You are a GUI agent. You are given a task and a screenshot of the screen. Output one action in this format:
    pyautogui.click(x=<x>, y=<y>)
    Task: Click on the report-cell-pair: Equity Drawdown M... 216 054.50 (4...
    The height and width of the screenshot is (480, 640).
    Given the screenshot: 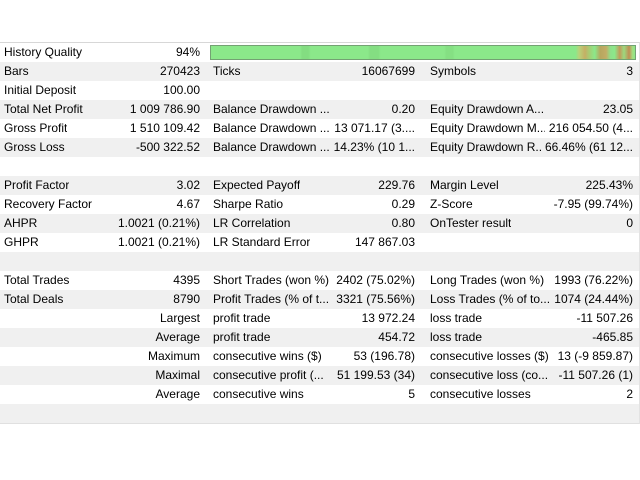 What is the action you would take?
    pyautogui.click(x=530, y=128)
    